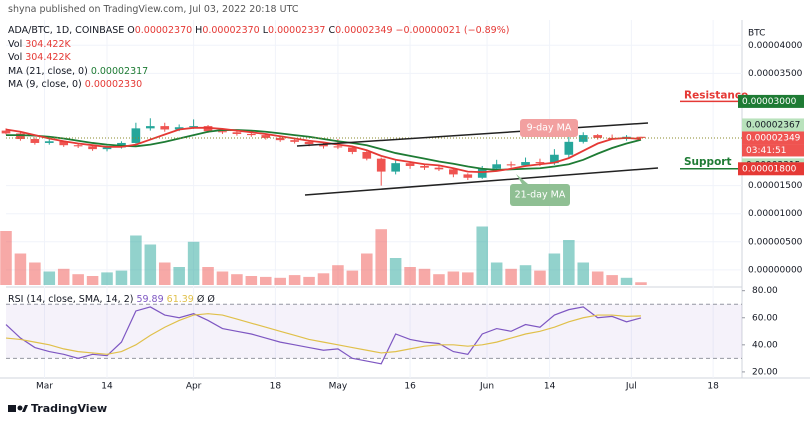  Describe the element at coordinates (765, 345) in the screenshot. I see `y-tick-label: 40.00` at that location.